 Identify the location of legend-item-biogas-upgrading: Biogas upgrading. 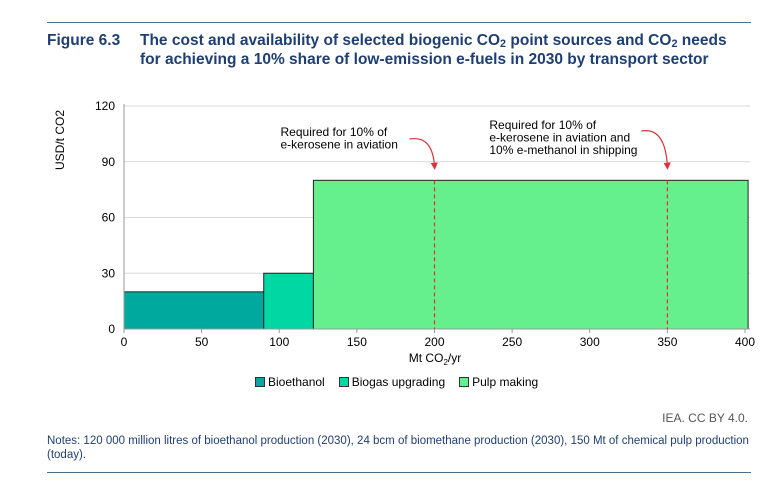
(392, 382).